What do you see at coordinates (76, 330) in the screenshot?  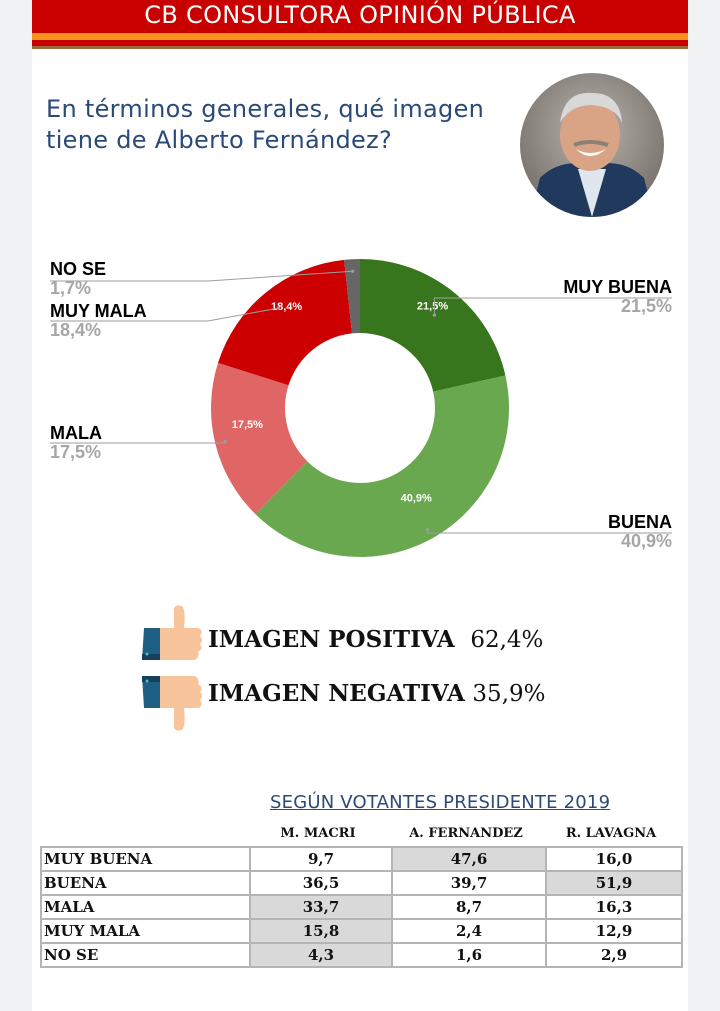 I see `label-muy-mala-value: 18,4%` at bounding box center [76, 330].